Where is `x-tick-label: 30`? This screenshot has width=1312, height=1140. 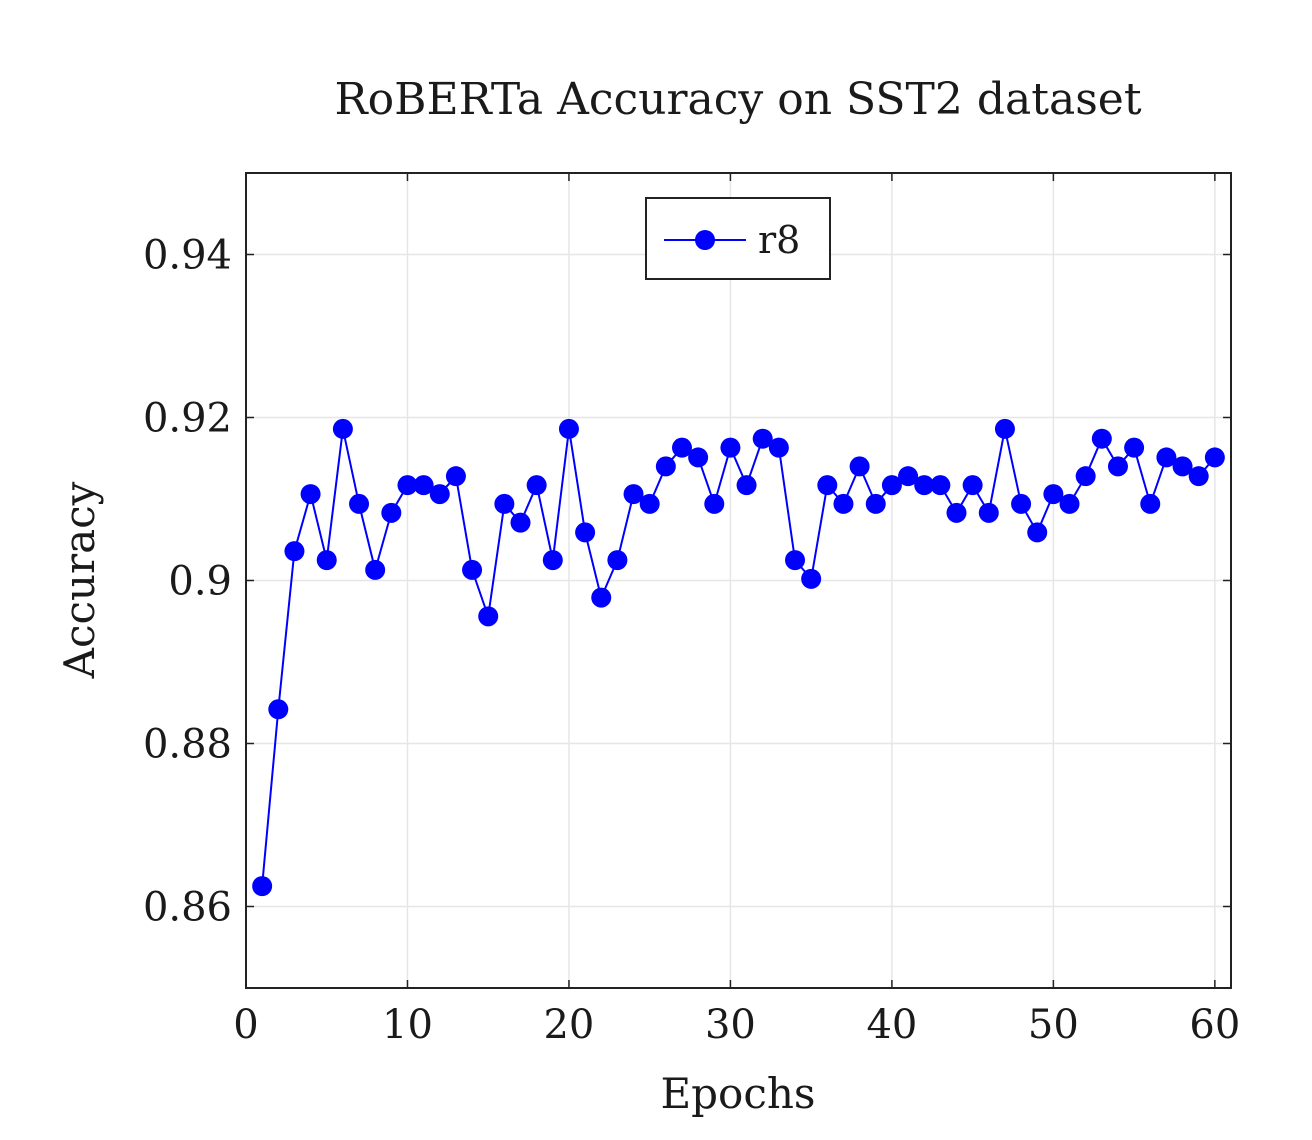 x-tick-label: 30 is located at coordinates (730, 1025).